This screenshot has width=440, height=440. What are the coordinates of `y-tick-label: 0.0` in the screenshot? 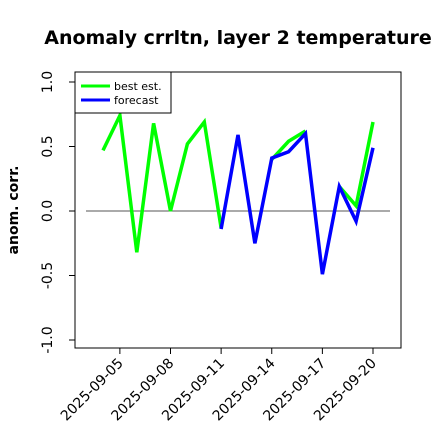 It's located at (48, 211).